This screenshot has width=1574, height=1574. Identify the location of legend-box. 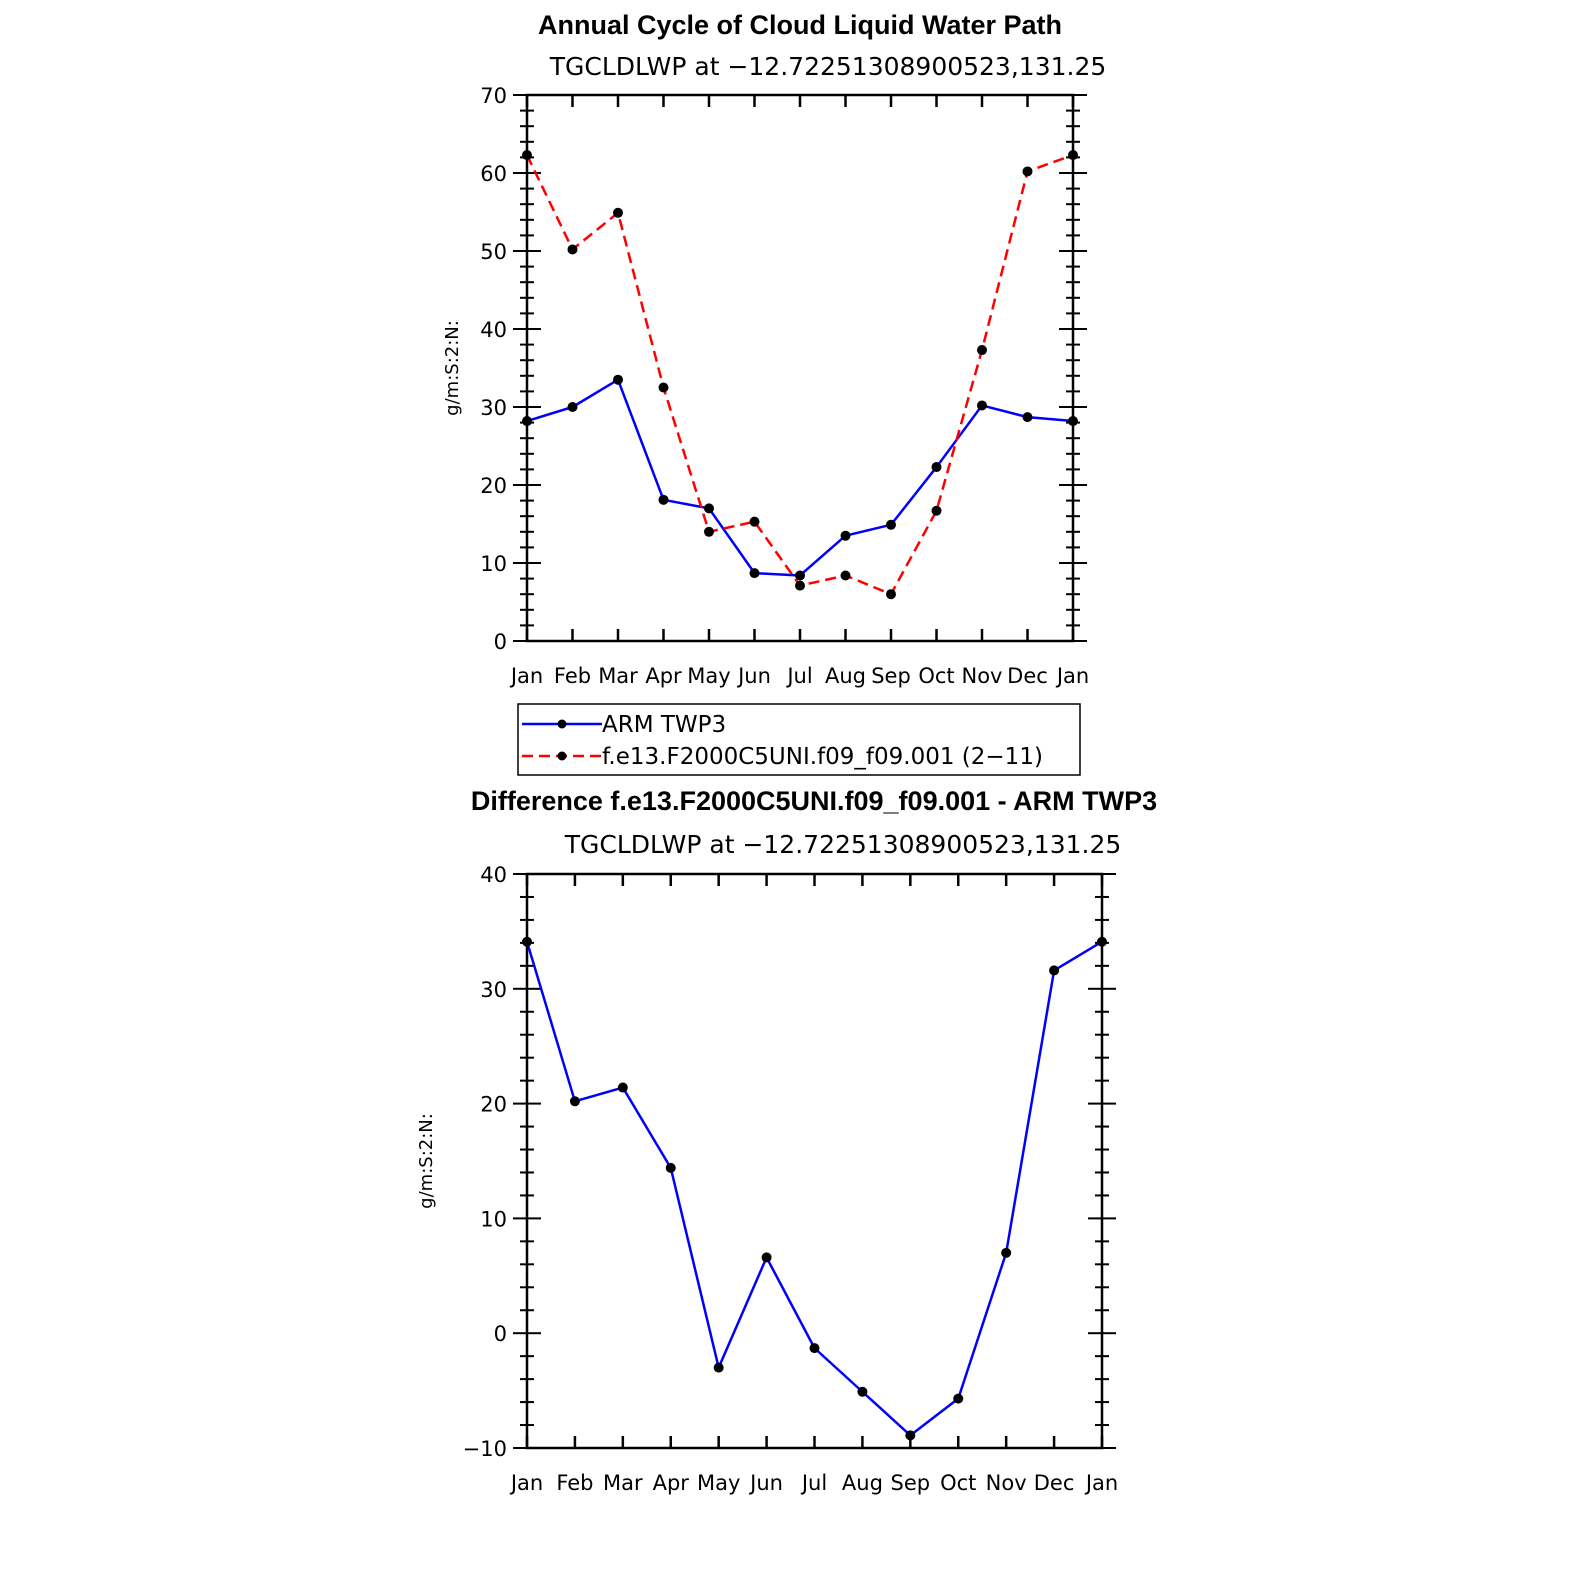
(799, 739).